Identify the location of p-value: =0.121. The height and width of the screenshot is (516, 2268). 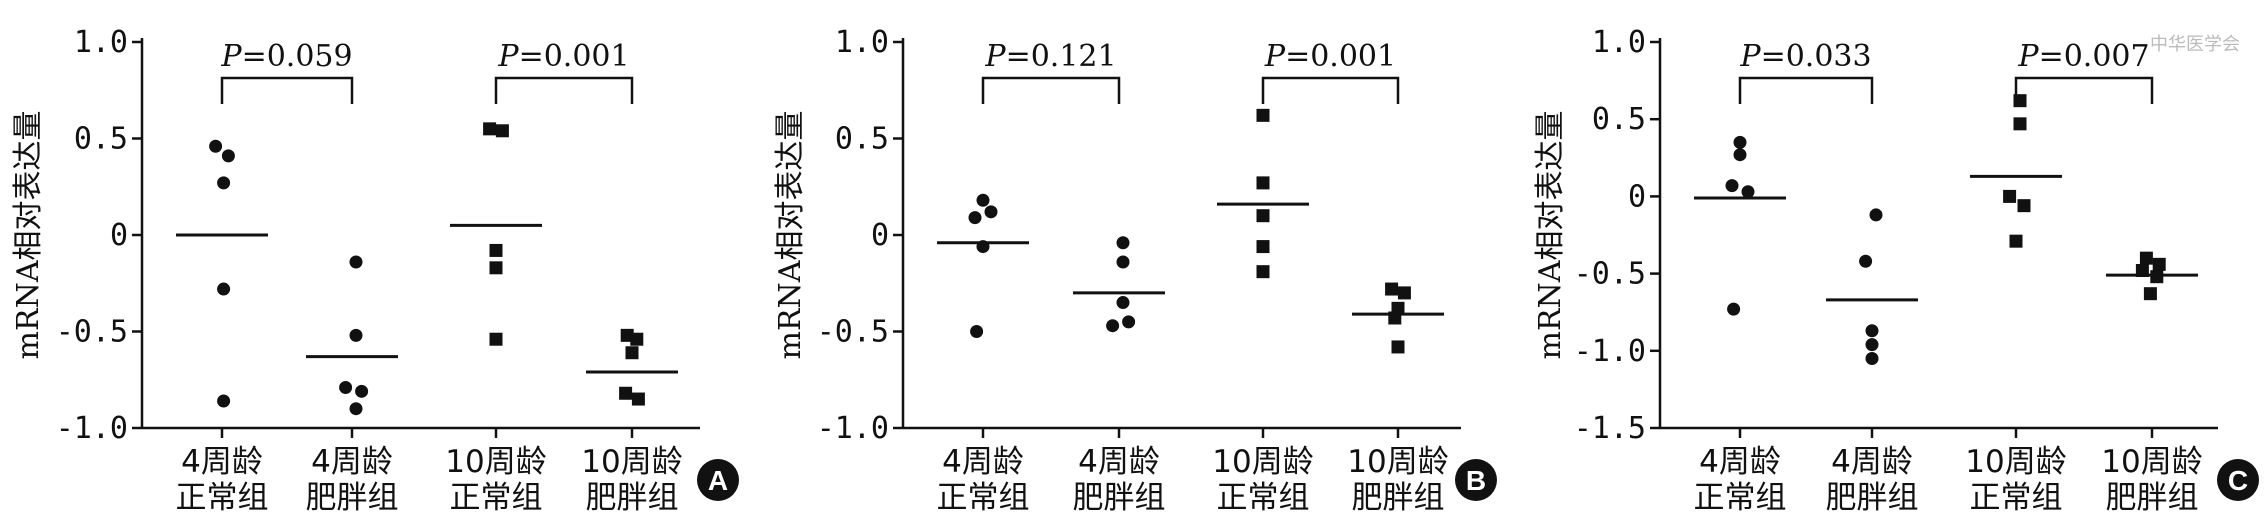
(1061, 56).